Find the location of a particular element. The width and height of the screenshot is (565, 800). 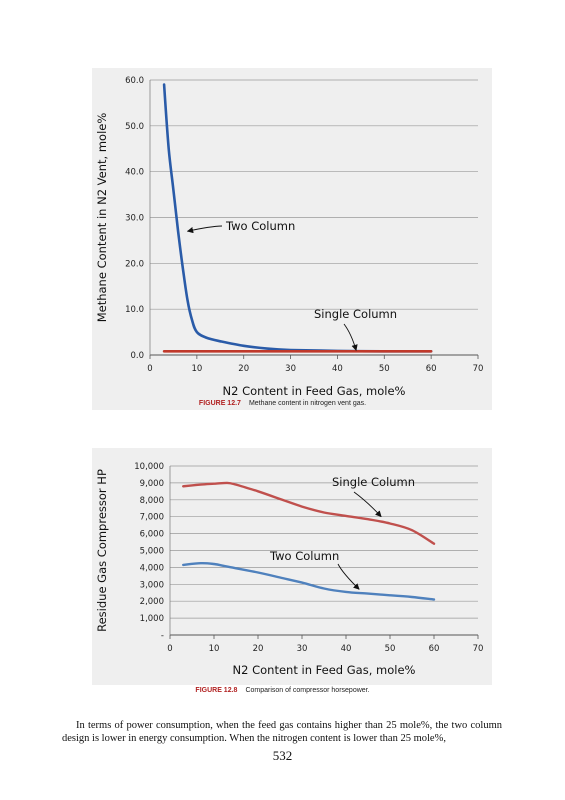

y-tick-label: 60.0 is located at coordinates (134, 81).